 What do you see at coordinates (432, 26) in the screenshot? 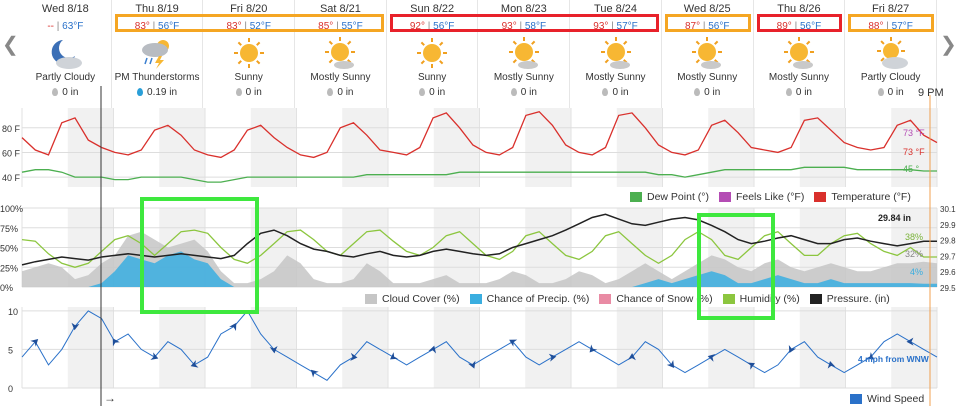
I see `day-temps: 92° | 56°F` at bounding box center [432, 26].